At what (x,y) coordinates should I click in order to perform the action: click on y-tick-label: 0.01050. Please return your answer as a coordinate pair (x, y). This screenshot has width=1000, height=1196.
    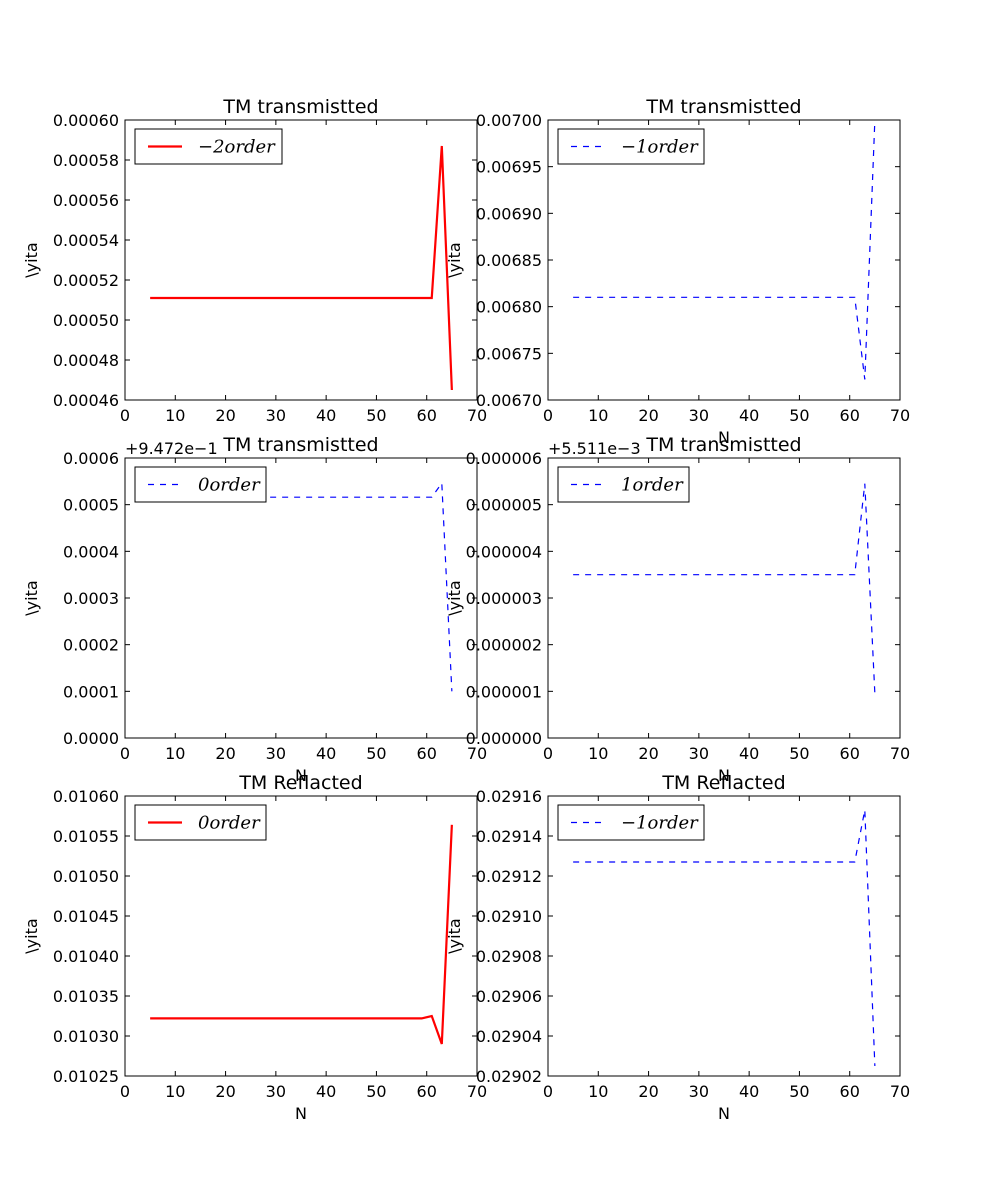
    Looking at the image, I should click on (86, 876).